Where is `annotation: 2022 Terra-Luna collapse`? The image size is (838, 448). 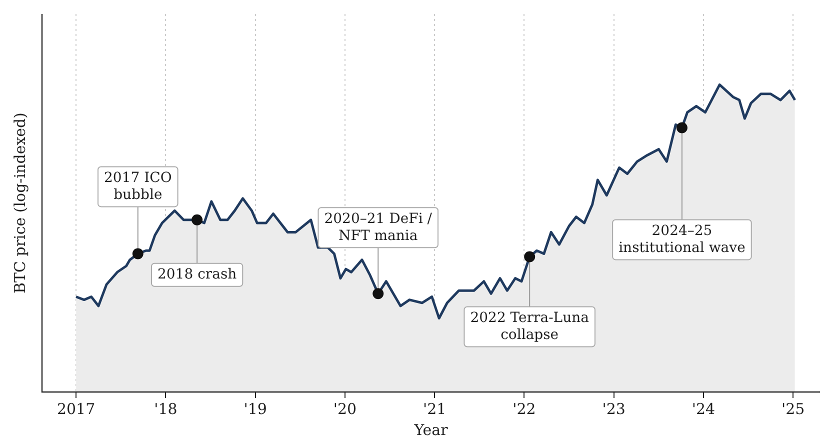 annotation: 2022 Terra-Luna collapse is located at coordinates (529, 326).